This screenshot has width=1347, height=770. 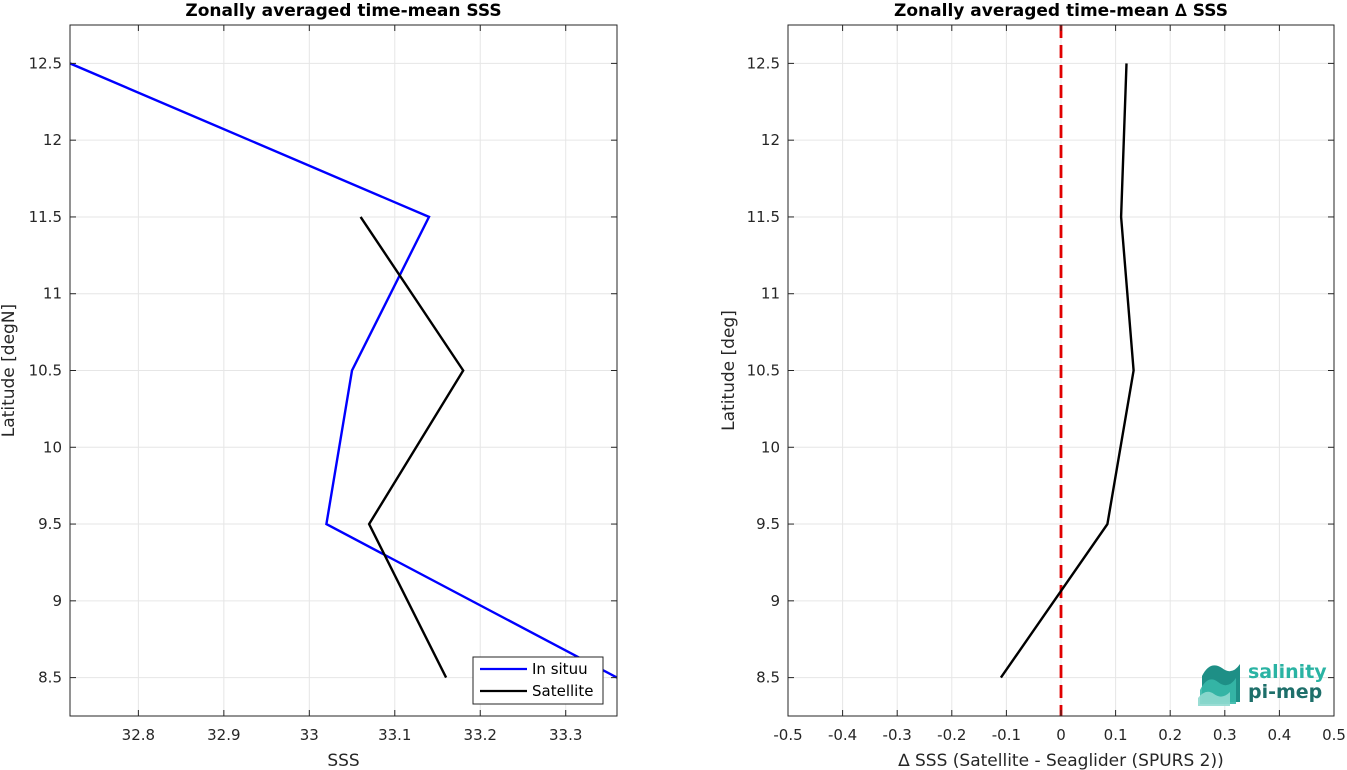 I want to click on salinity-pi-mep-logo: salinity pi-mep, so click(x=1262, y=683).